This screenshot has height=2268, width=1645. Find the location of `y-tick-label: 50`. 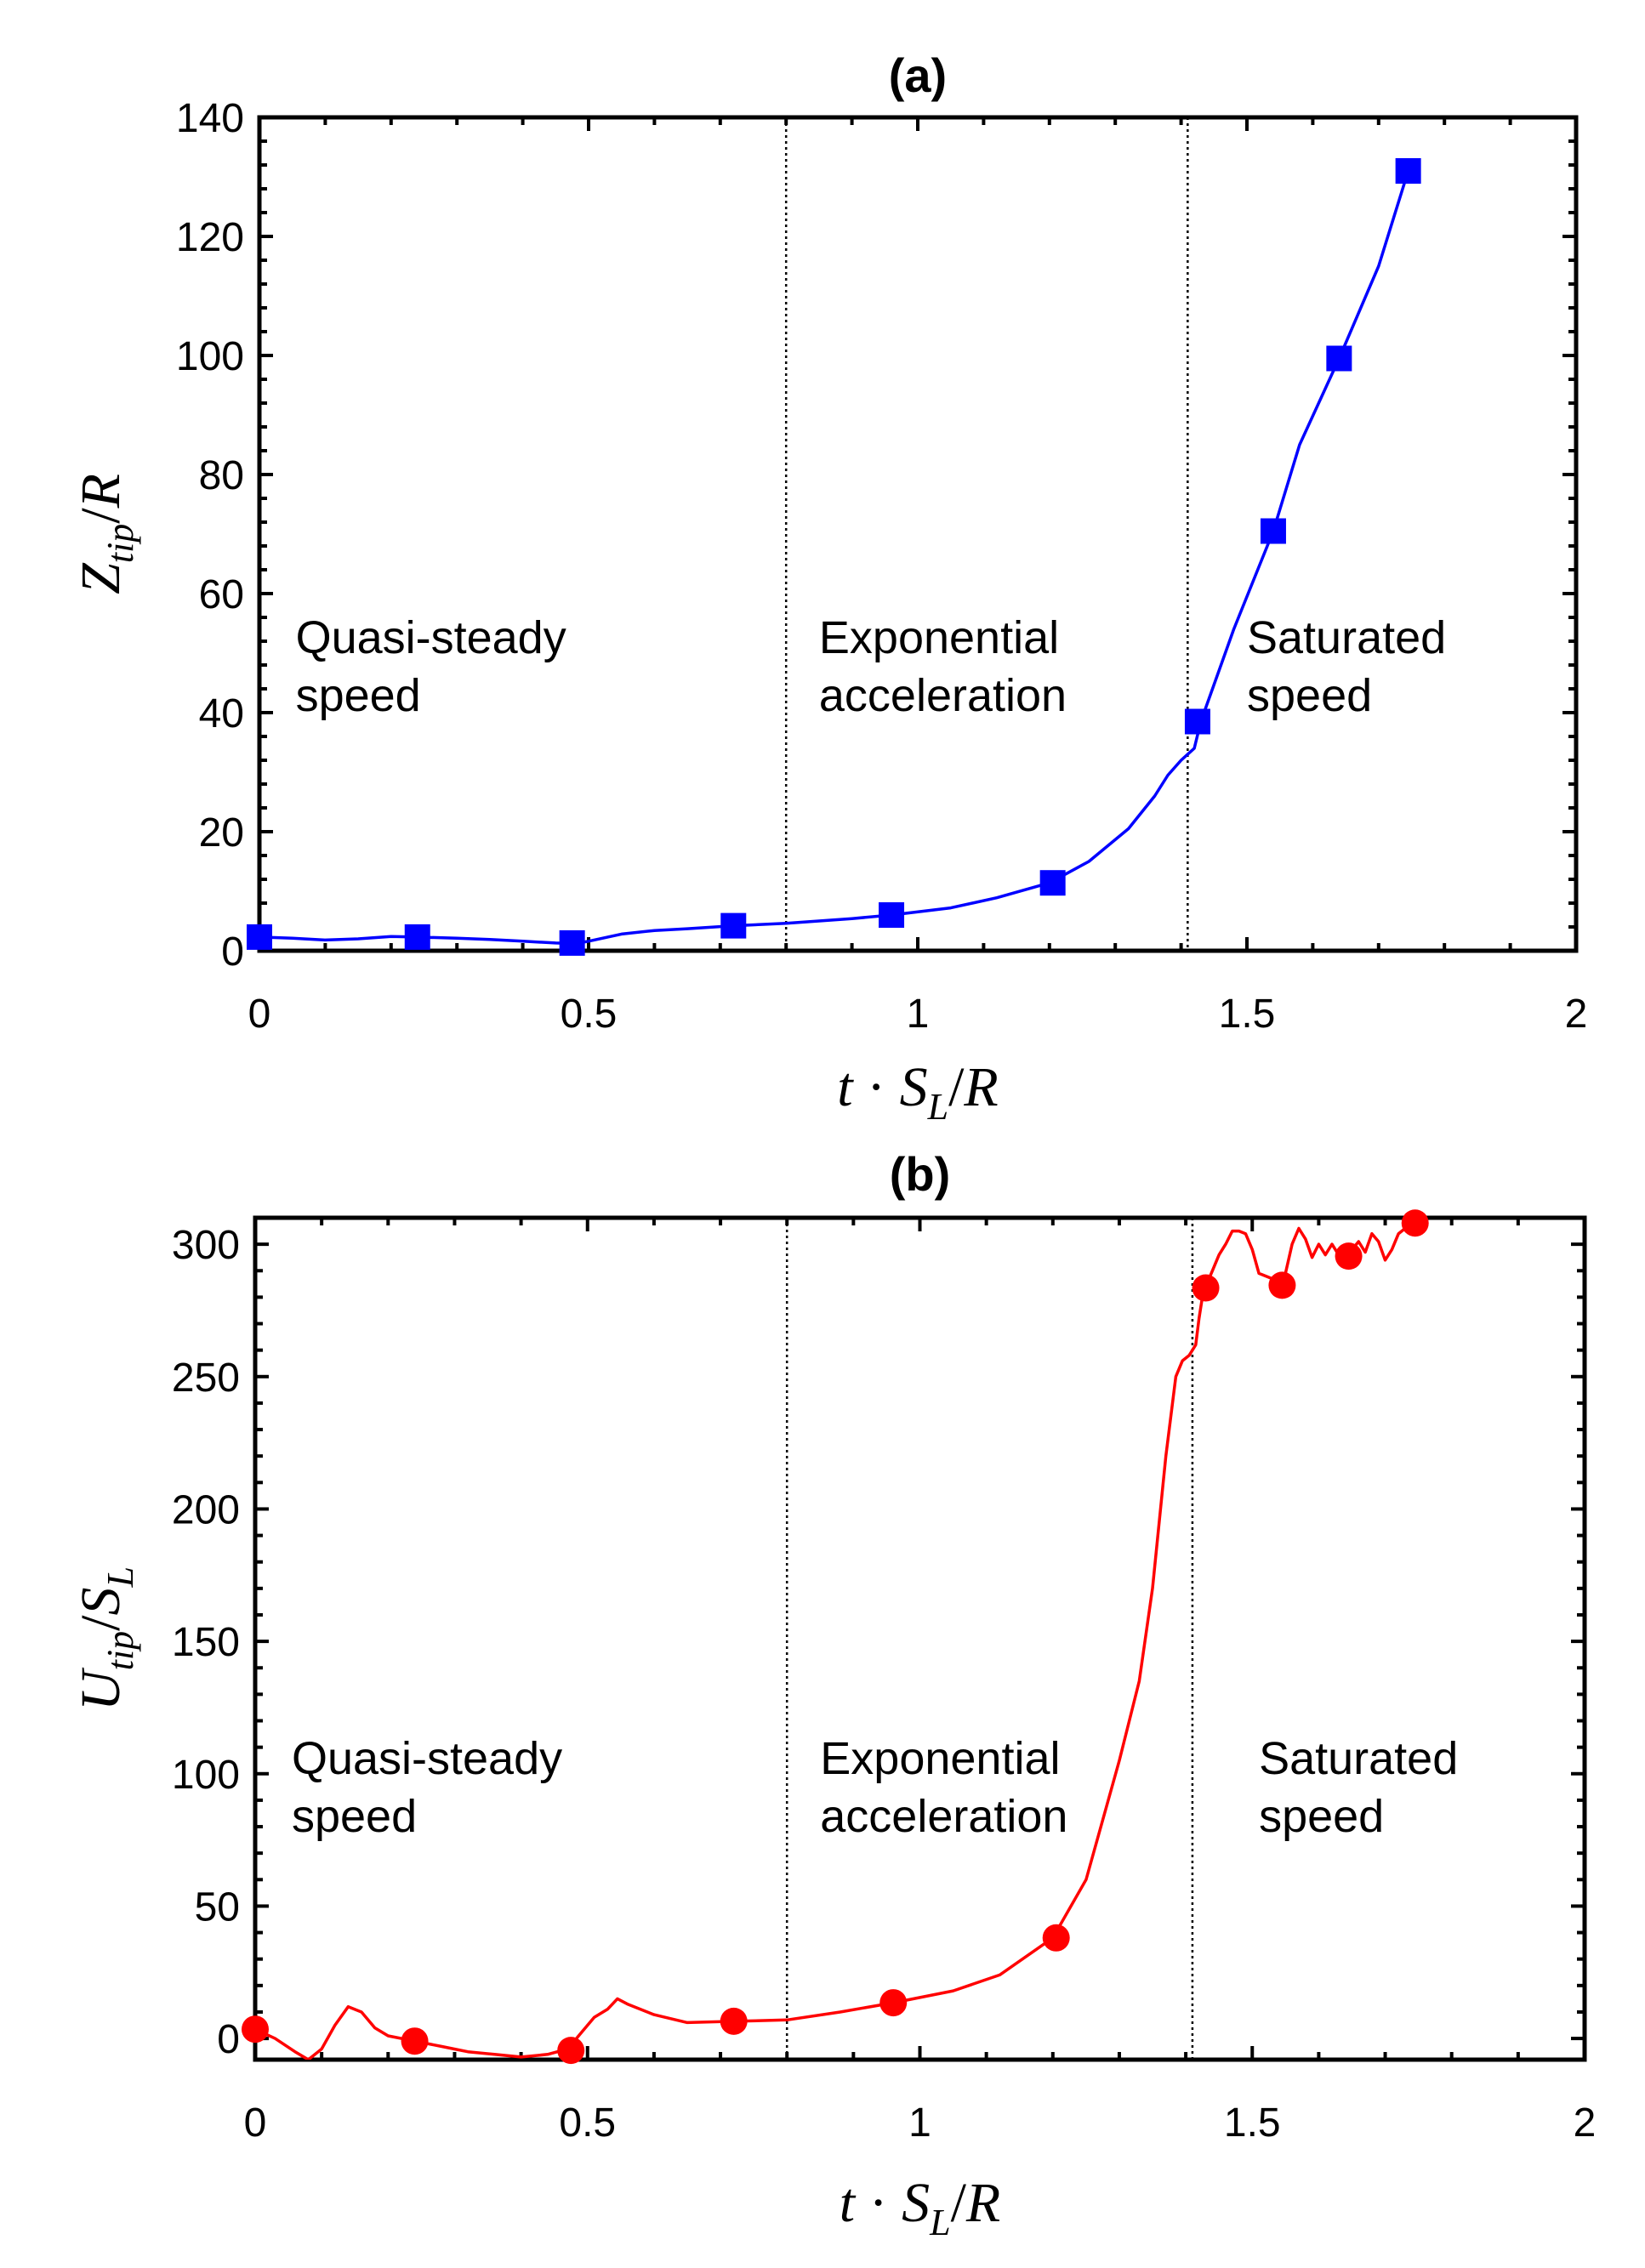

y-tick-label: 50 is located at coordinates (217, 1907).